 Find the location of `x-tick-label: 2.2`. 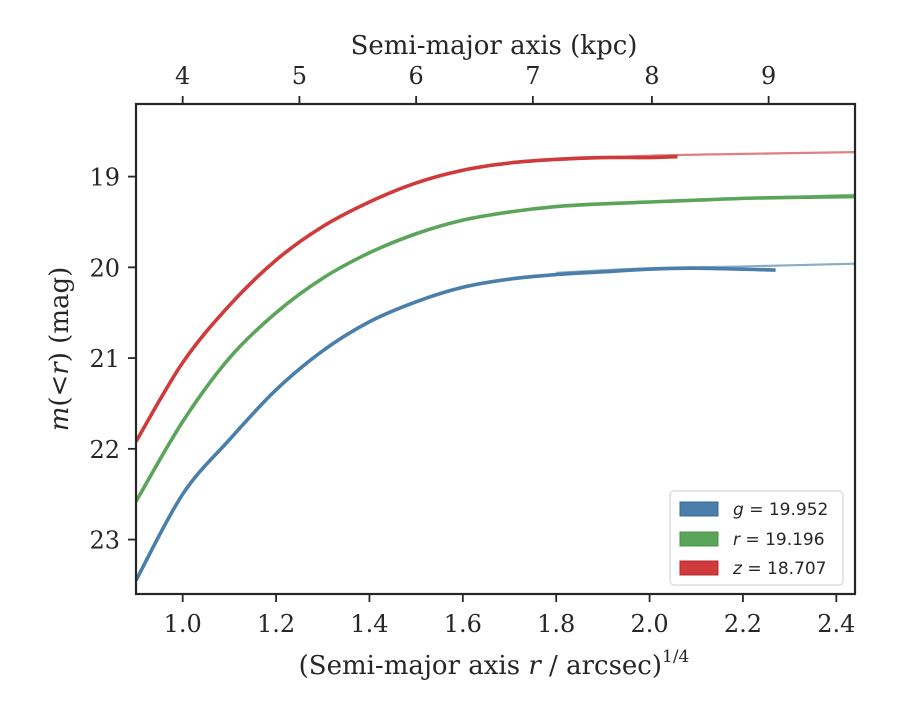

x-tick-label: 2.2 is located at coordinates (743, 624).